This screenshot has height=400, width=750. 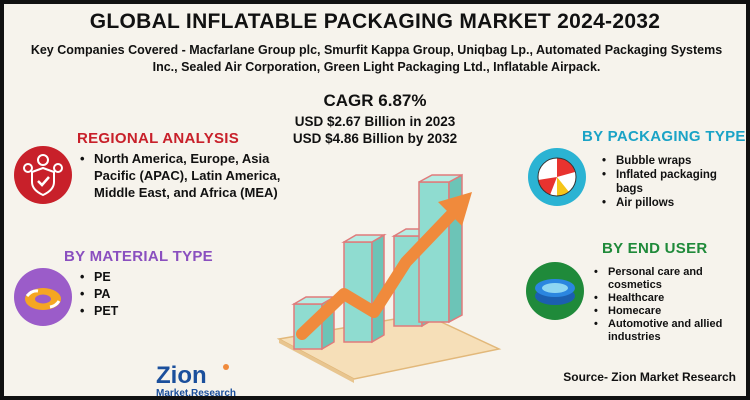 What do you see at coordinates (43, 177) in the screenshot?
I see `people-shield-icon` at bounding box center [43, 177].